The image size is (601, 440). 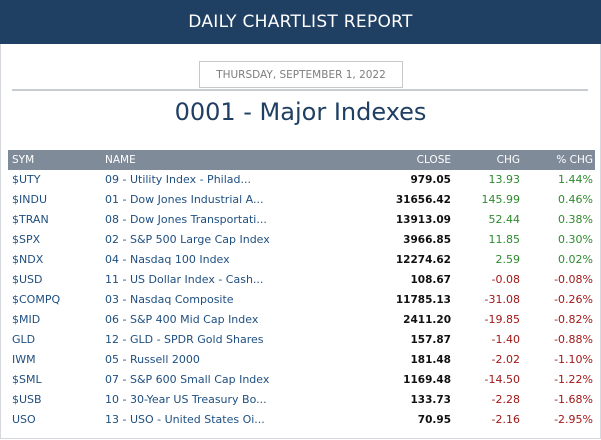 I want to click on pct-change-value: -1.10%, so click(x=573, y=359).